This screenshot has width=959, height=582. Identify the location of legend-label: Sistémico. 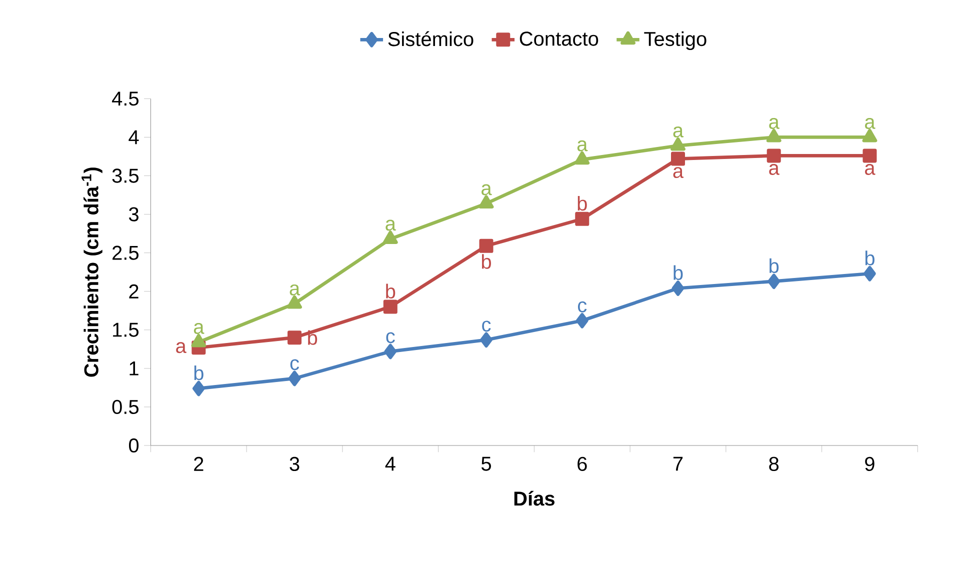
(431, 39).